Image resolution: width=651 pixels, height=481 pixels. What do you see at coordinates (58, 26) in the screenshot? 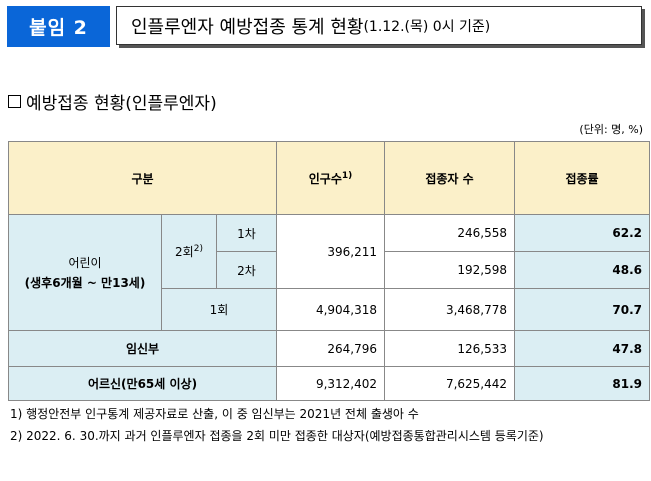
I see `attachment-badge: 붙임 2` at bounding box center [58, 26].